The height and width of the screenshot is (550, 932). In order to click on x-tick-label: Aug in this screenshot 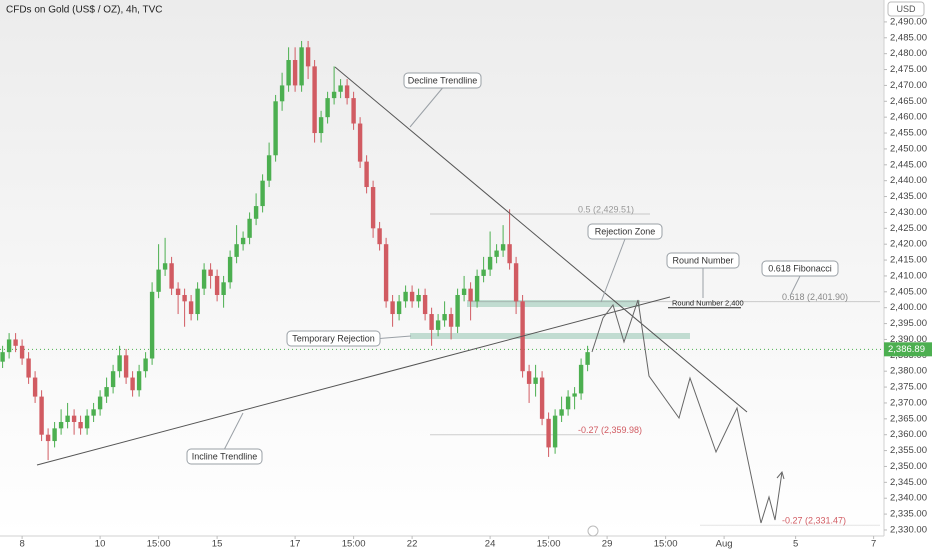, I will do `click(724, 544)`.